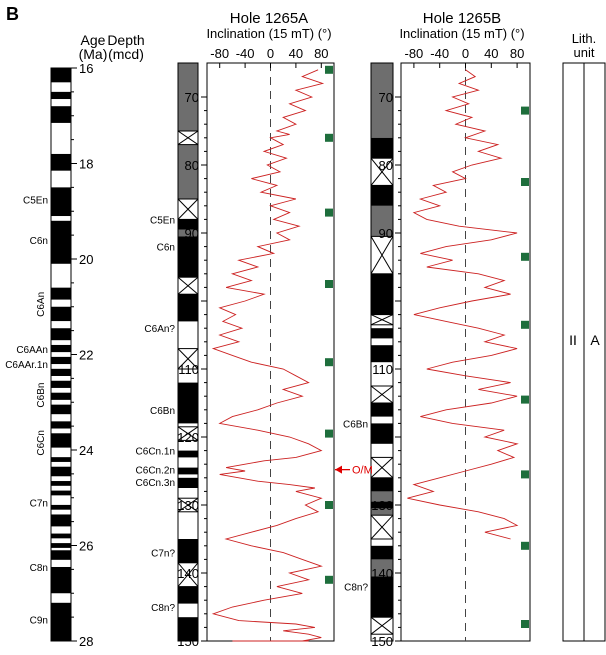 The height and width of the screenshot is (655, 606). Describe the element at coordinates (296, 53) in the screenshot. I see `x-tick-label: 40` at that location.